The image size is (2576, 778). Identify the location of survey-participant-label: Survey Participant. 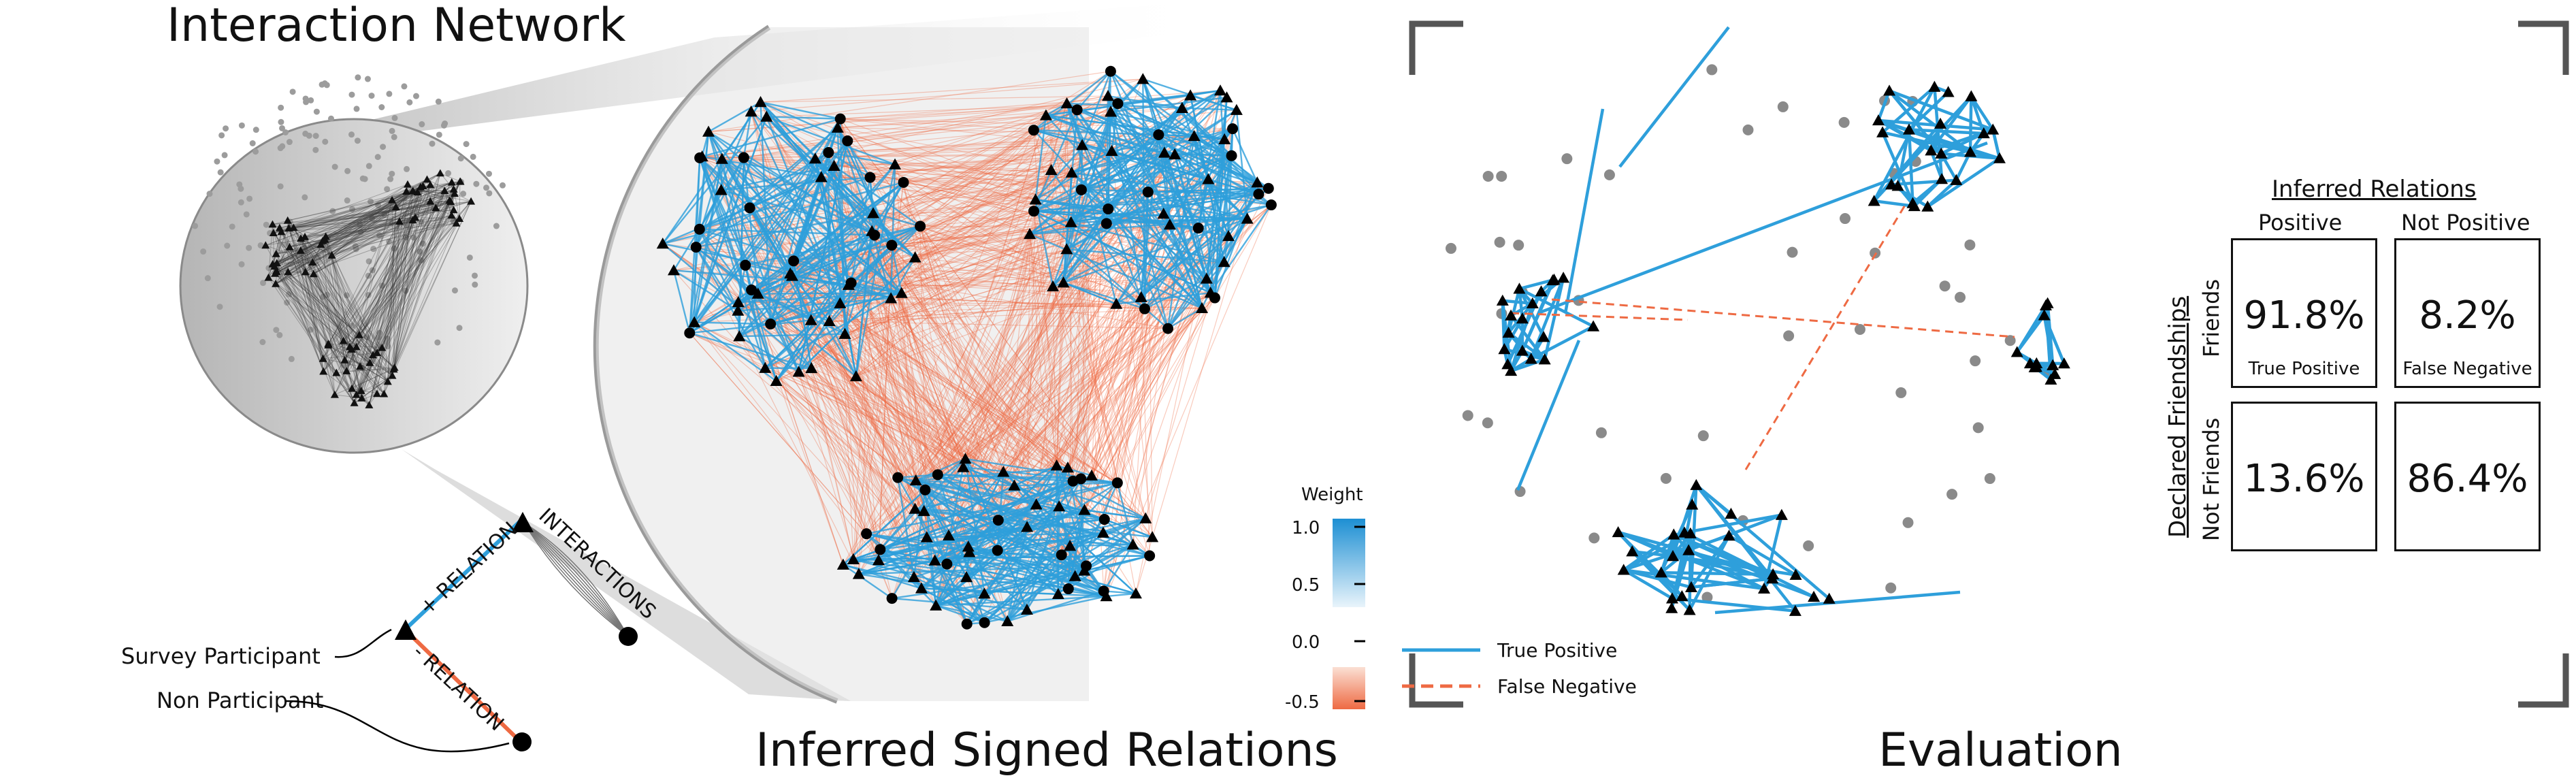
(221, 656).